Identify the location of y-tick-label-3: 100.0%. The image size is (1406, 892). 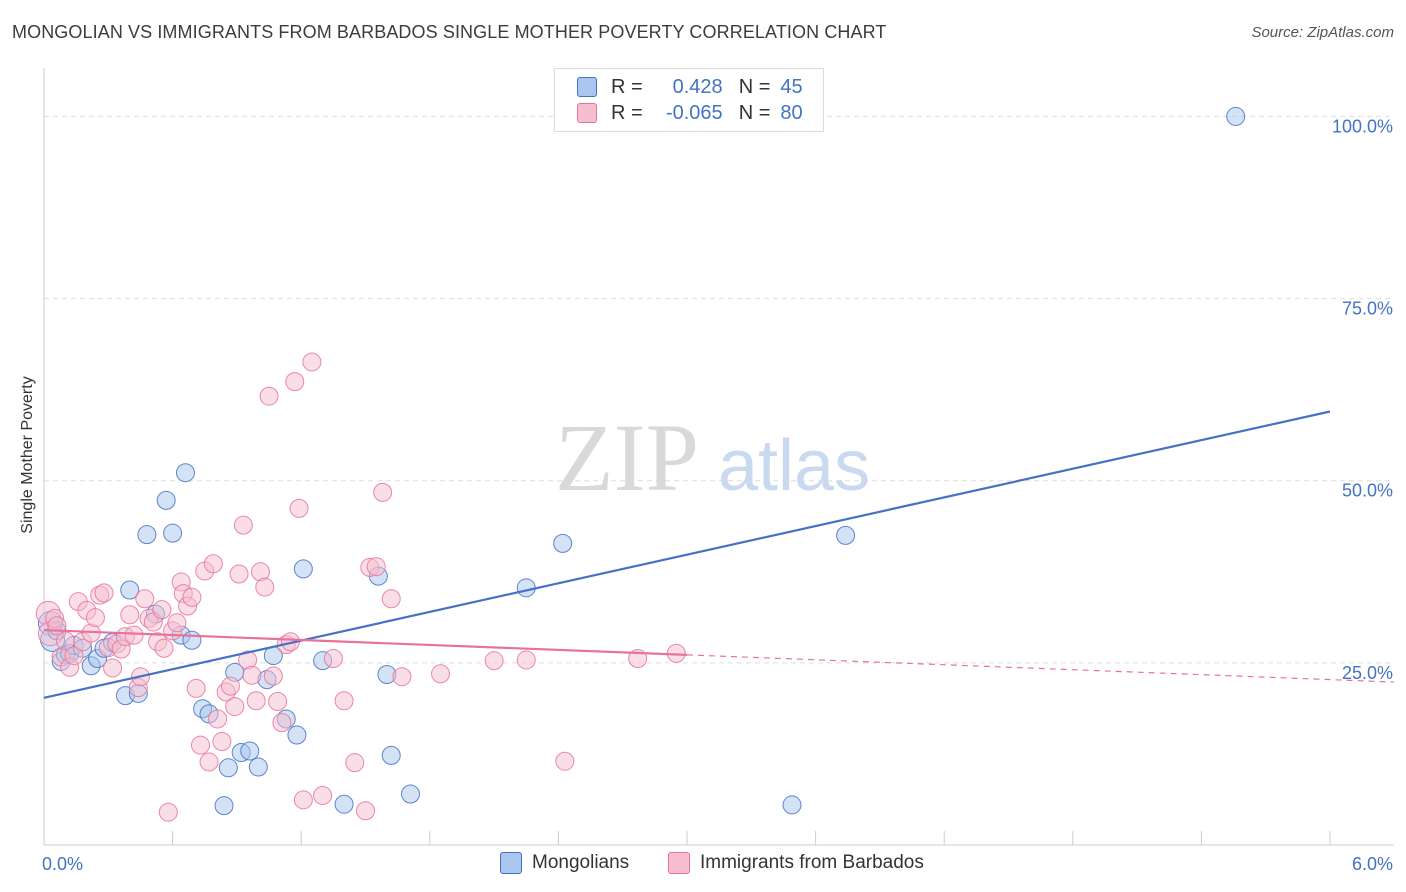
(1362, 126).